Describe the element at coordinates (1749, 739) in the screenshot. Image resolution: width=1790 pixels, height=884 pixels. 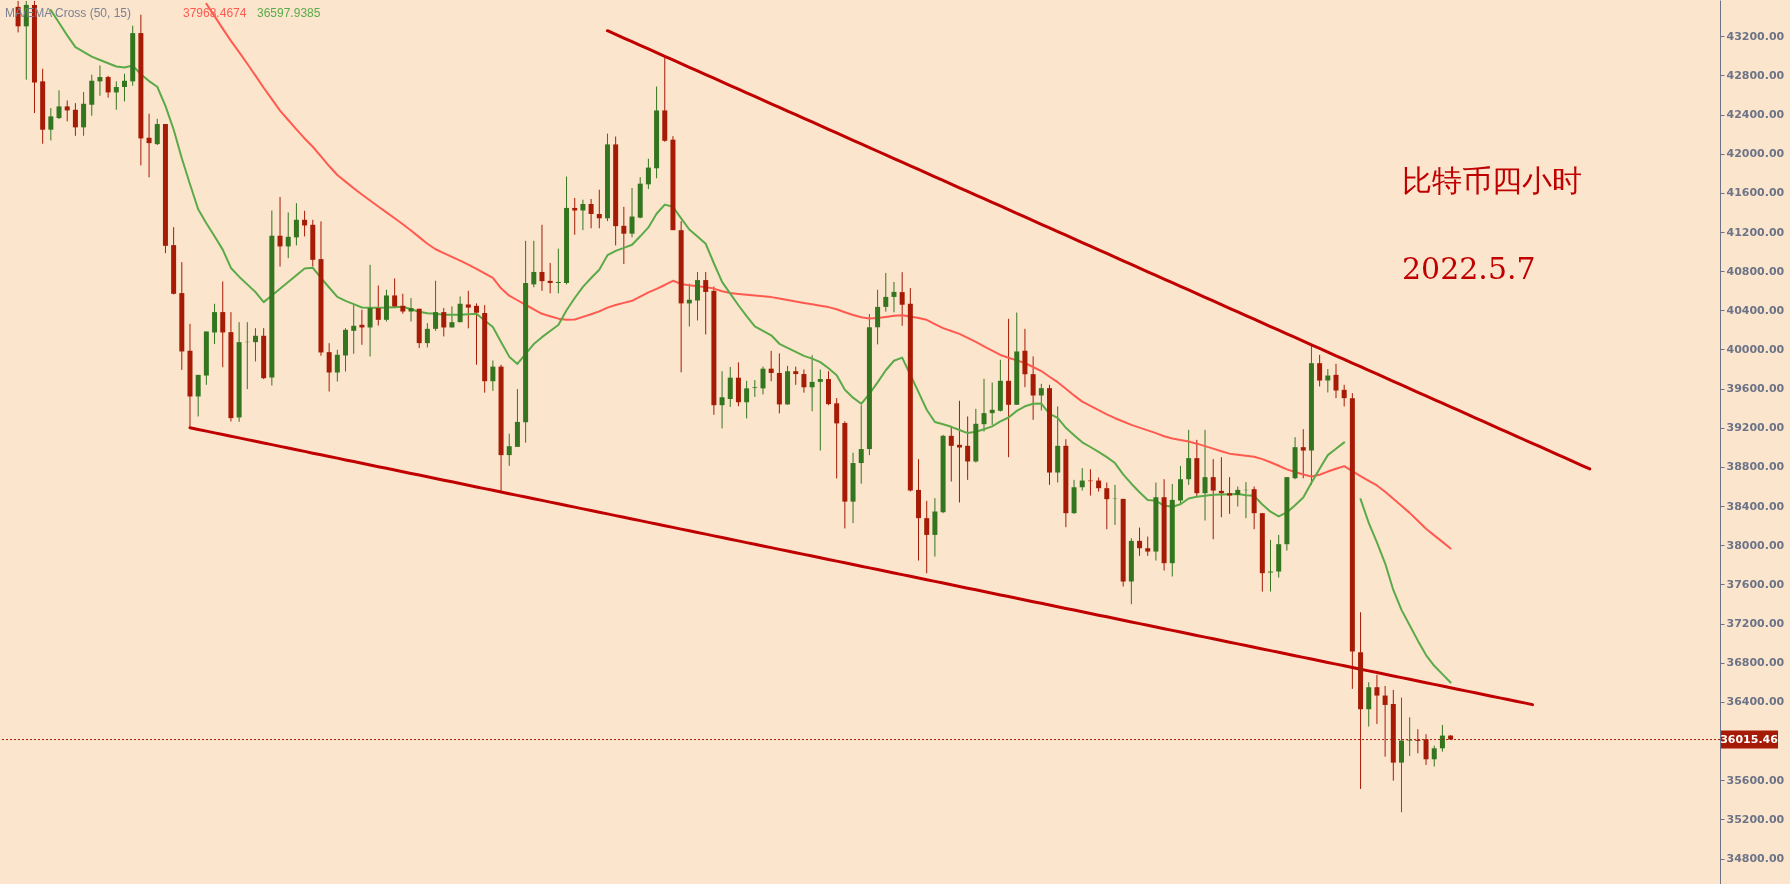
I see `ref-line-label: 36015.46` at that location.